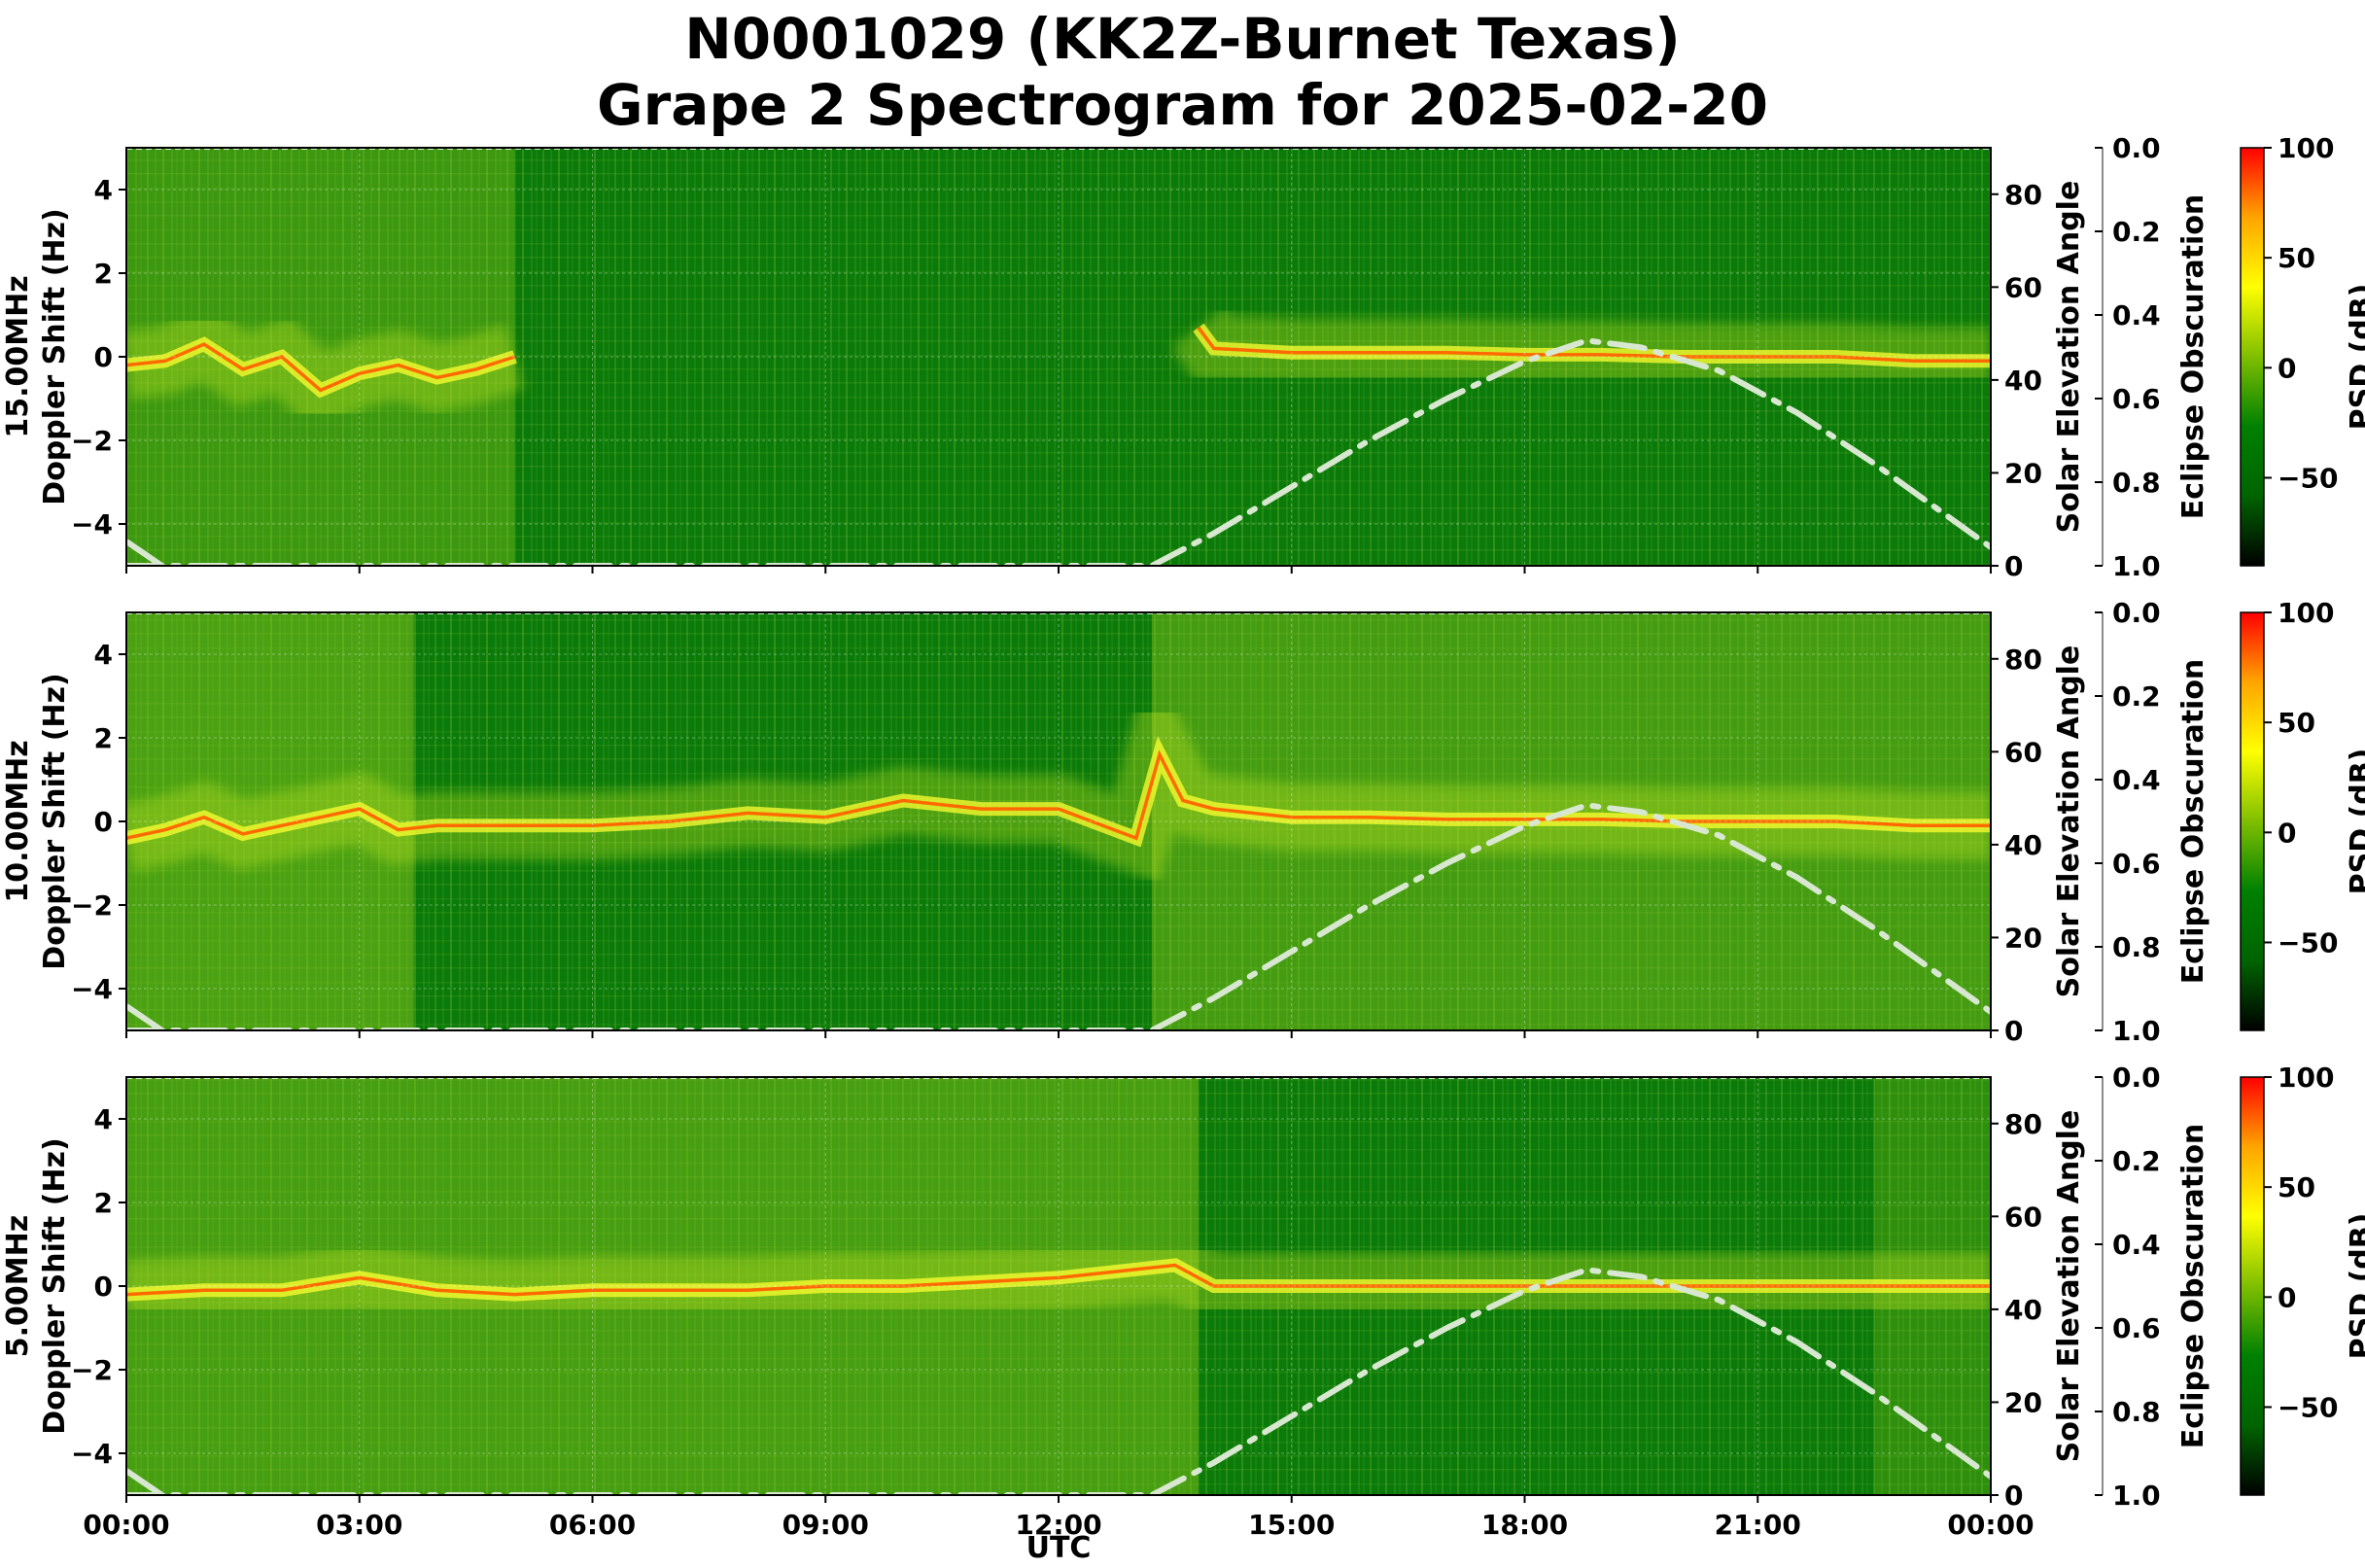 Image resolution: width=2365 pixels, height=1568 pixels. I want to click on doppler-axis-label: 5.00MHz Doppler Shift (Hz), so click(37, 1285).